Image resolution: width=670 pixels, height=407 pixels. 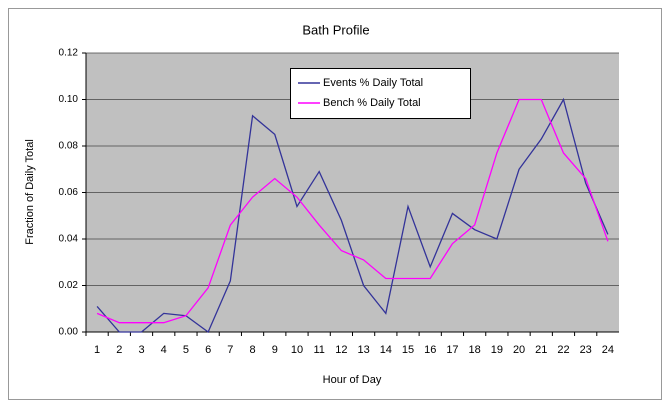 What do you see at coordinates (318, 350) in the screenshot?
I see `x-tick-label: 11` at bounding box center [318, 350].